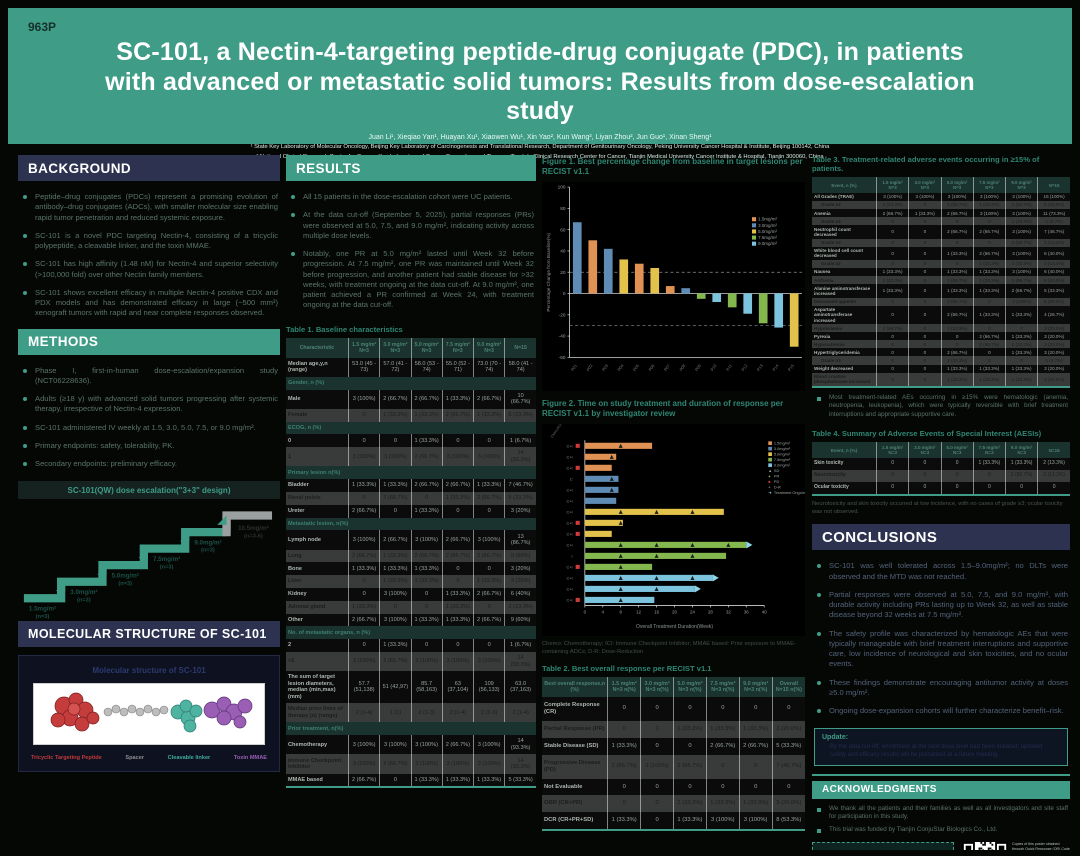 This screenshot has width=1080, height=856. I want to click on poster-id: 963P, so click(42, 27).